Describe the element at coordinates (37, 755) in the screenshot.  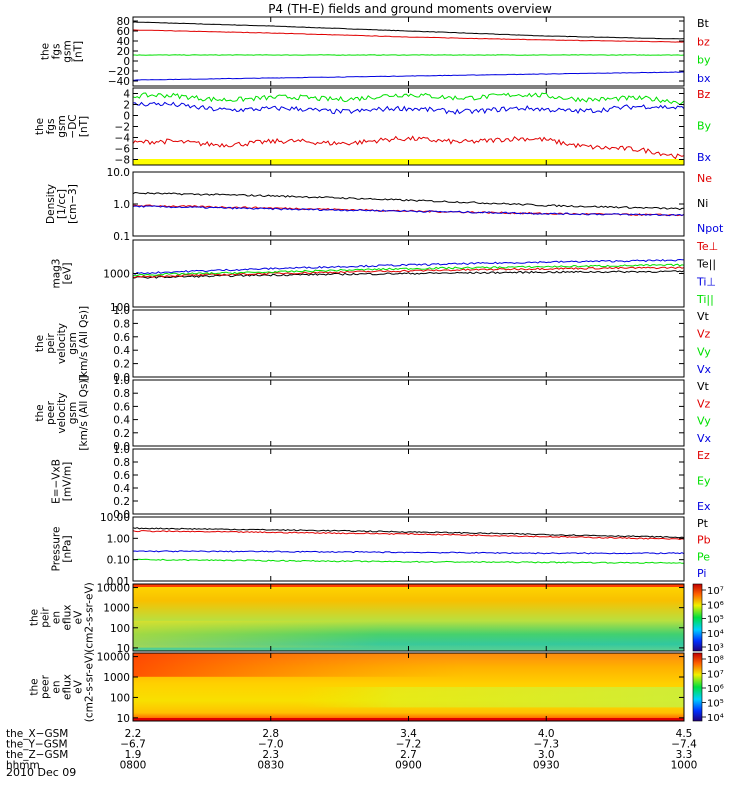
I see `x-row-label: the_Z−GSM` at that location.